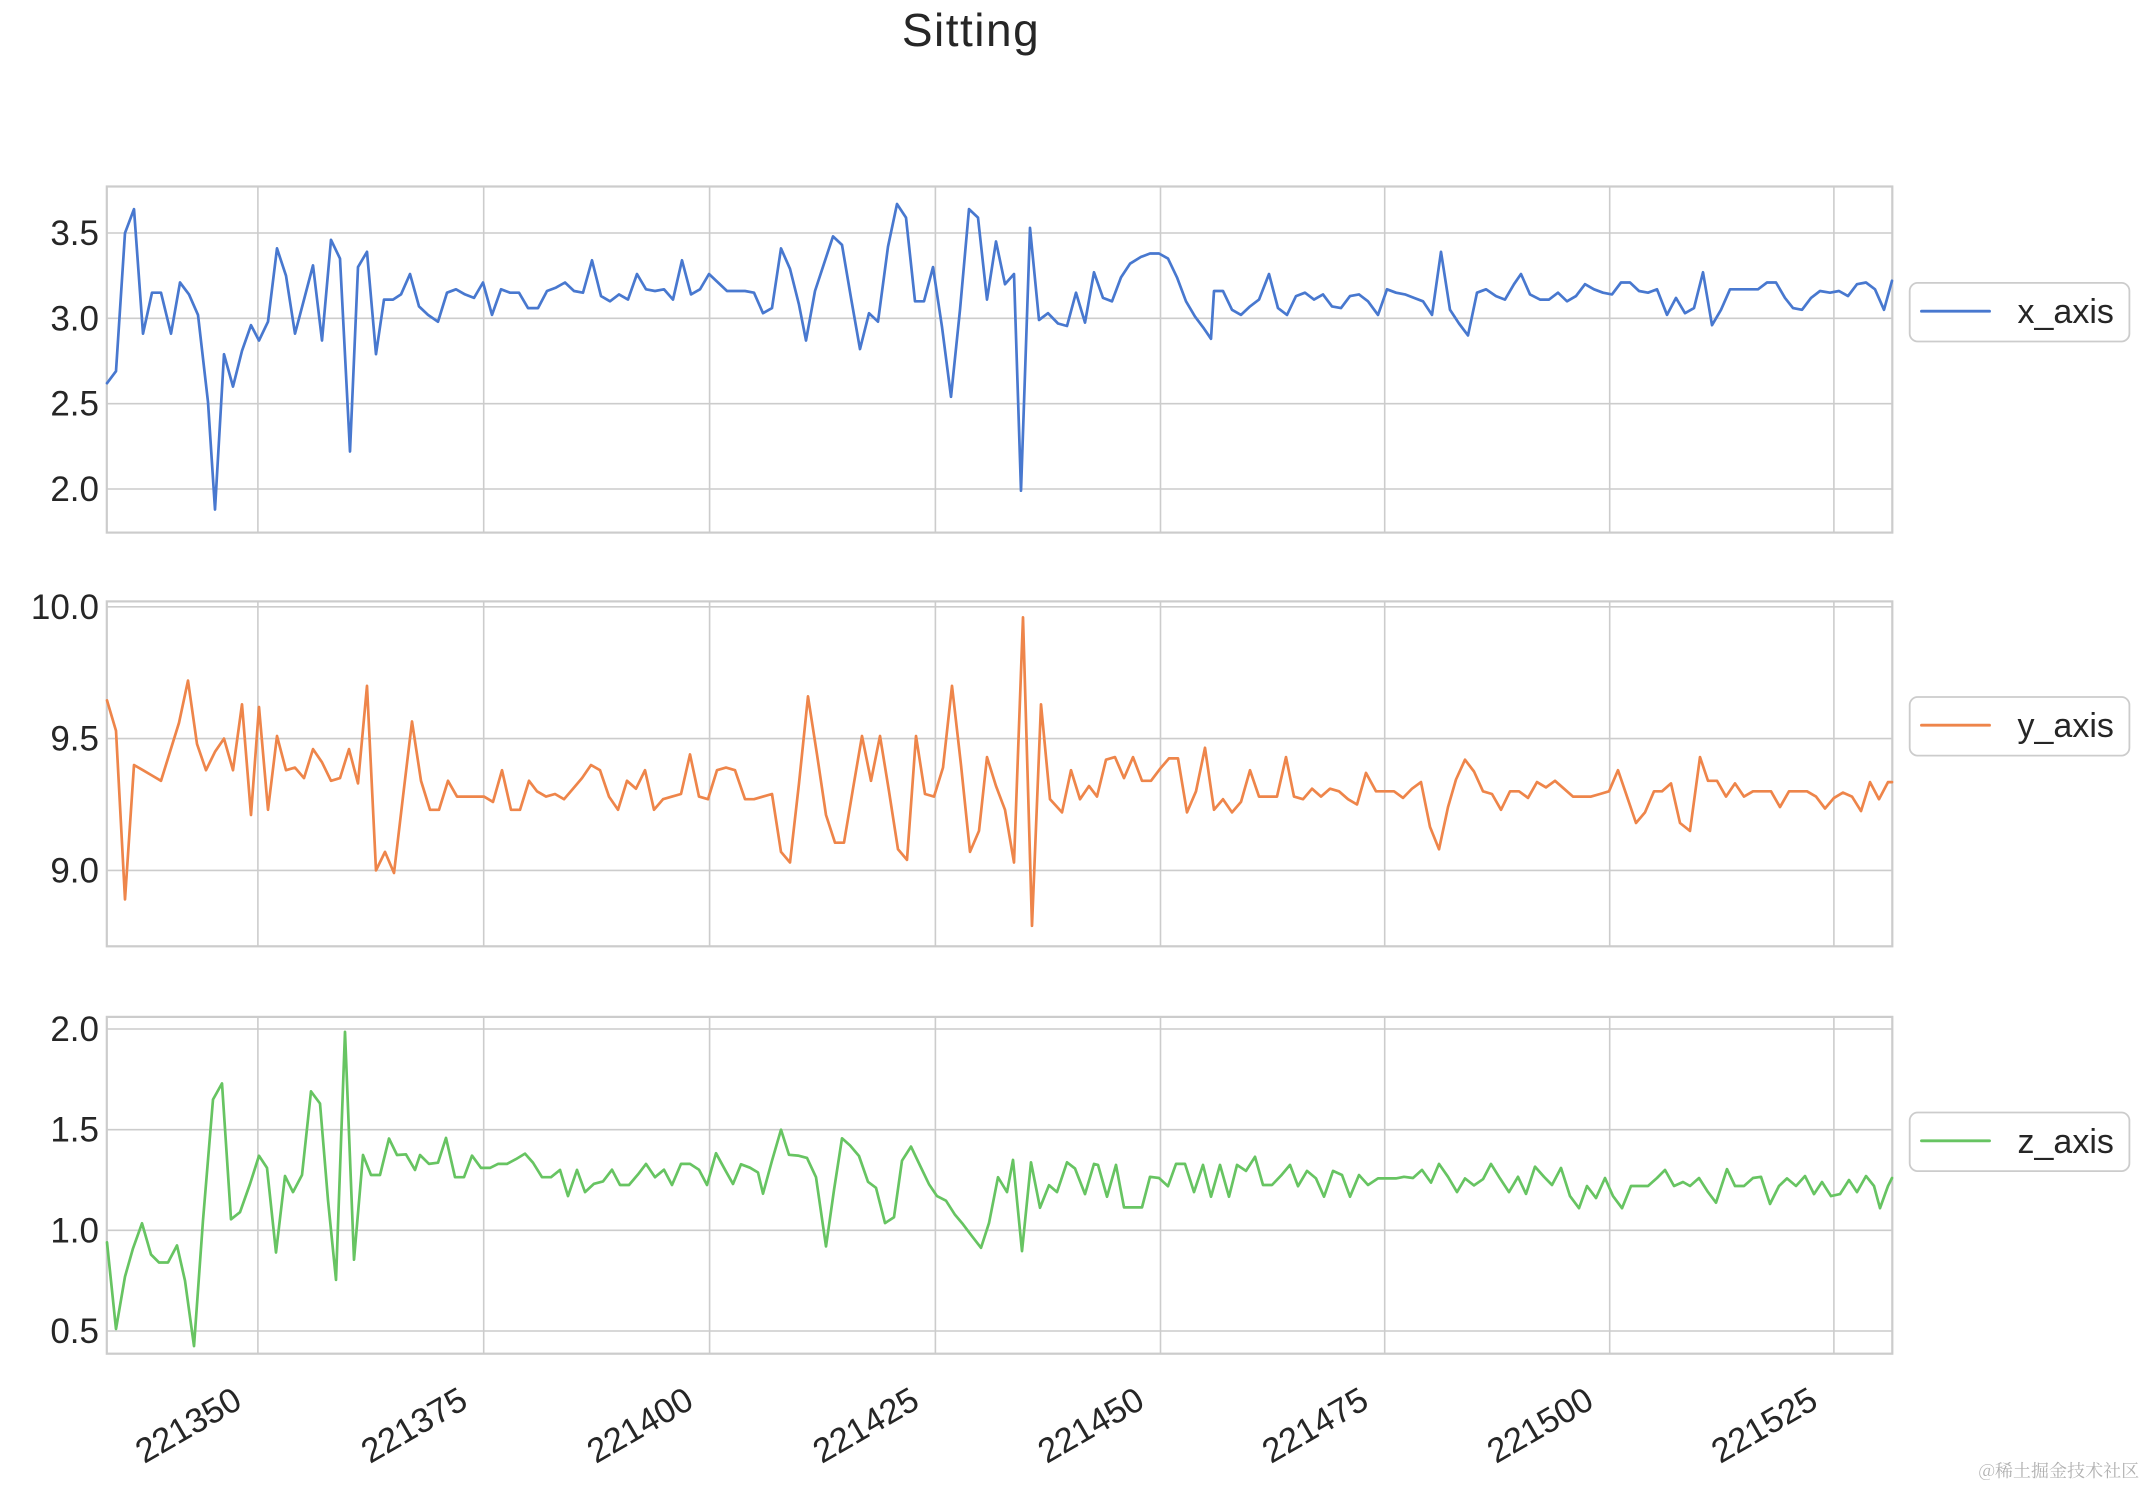  What do you see at coordinates (74, 1230) in the screenshot?
I see `svg-text: 1.0` at bounding box center [74, 1230].